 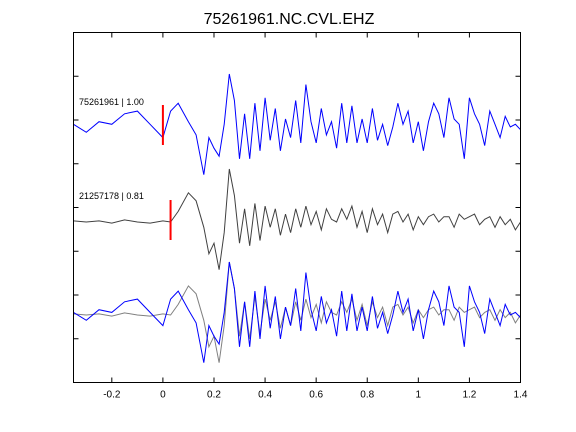 I want to click on x-tick-label: 0.8, so click(x=367, y=395).